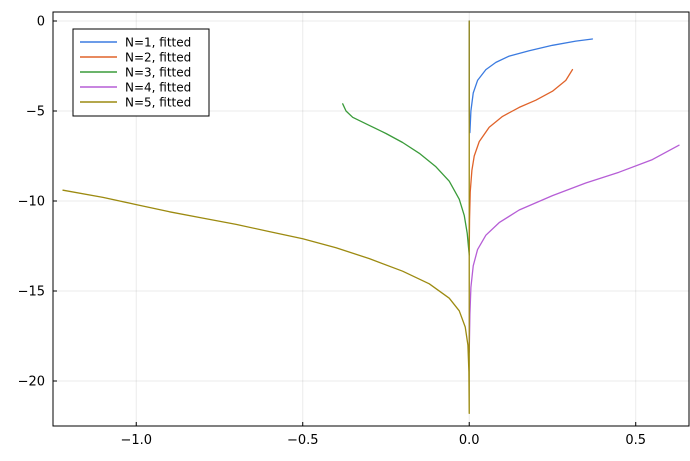  I want to click on series-line-n2, so click(521, 160).